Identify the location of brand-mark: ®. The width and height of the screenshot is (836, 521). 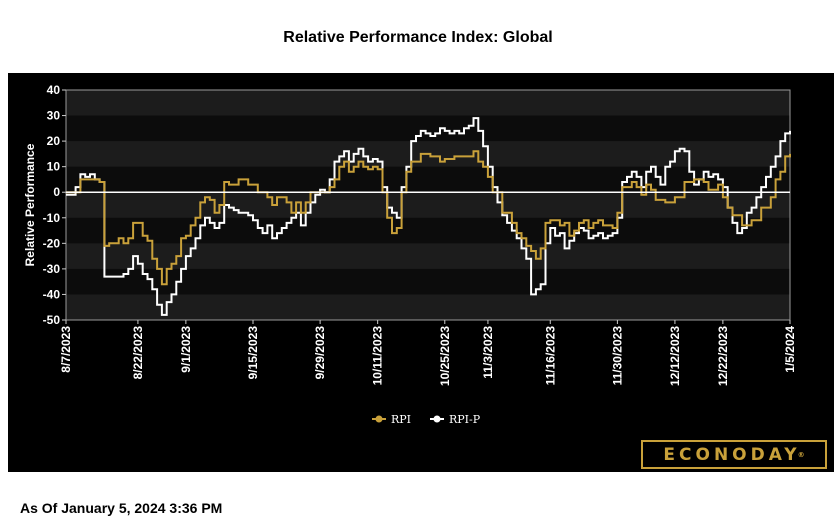
(801, 454).